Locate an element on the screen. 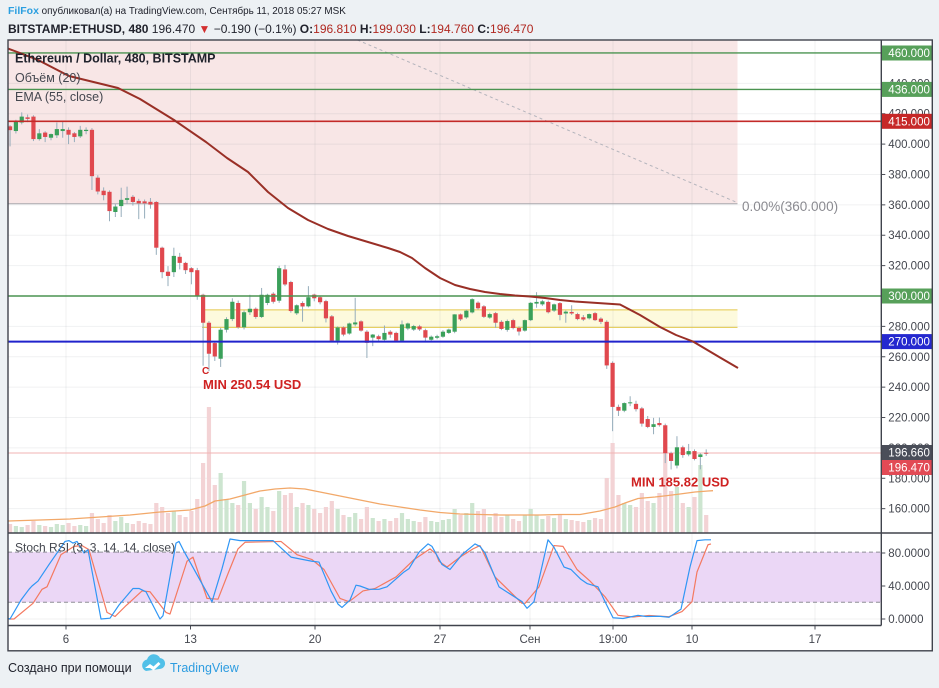  svg-text: 300.000 is located at coordinates (909, 297).